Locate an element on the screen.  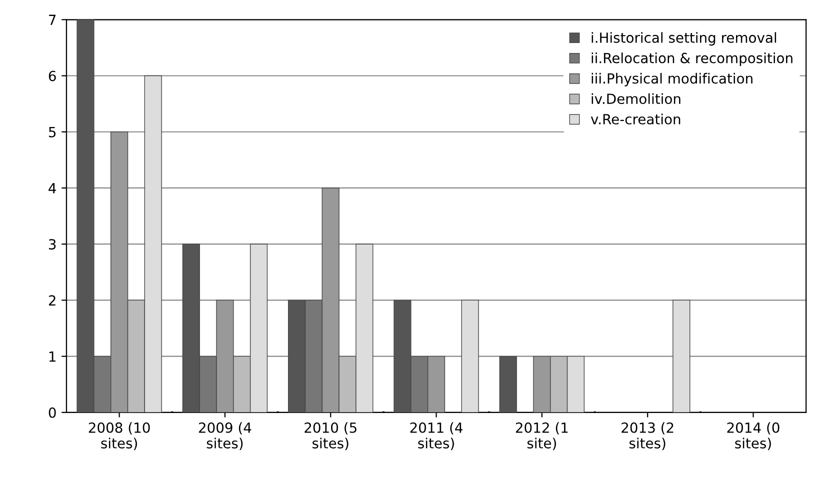
y-tick-label: 6 is located at coordinates (52, 76).